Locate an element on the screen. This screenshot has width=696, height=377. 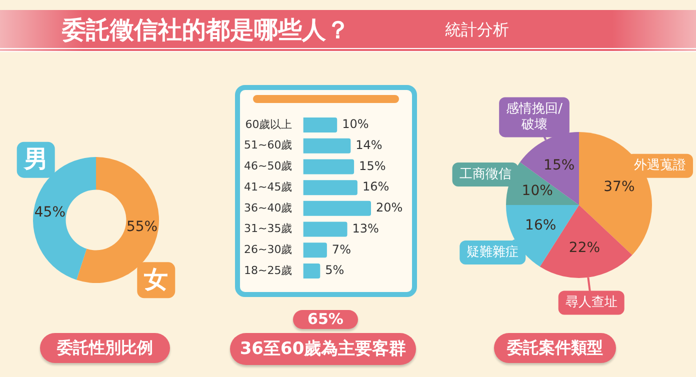
data-label: 13% is located at coordinates (365, 228).